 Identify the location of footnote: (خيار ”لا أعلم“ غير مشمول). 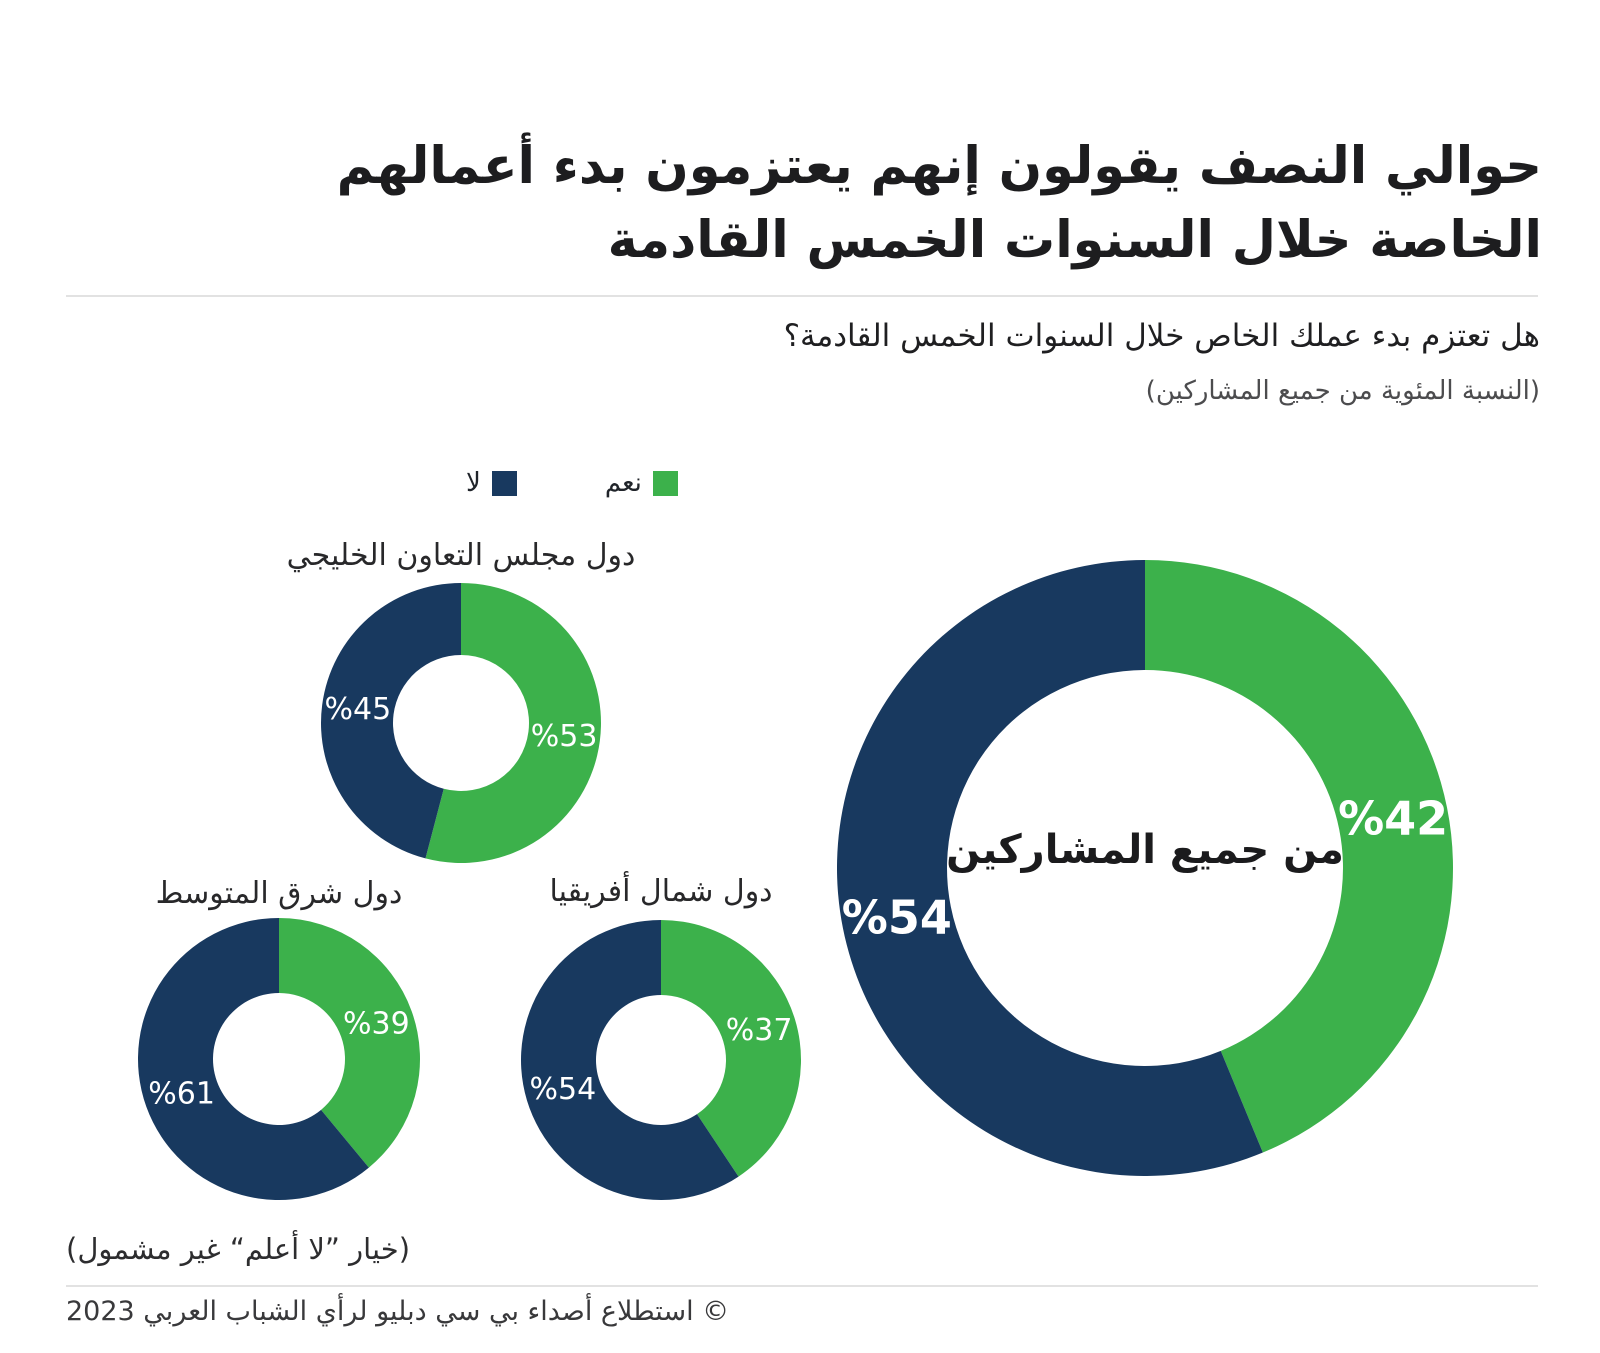
(238, 1249).